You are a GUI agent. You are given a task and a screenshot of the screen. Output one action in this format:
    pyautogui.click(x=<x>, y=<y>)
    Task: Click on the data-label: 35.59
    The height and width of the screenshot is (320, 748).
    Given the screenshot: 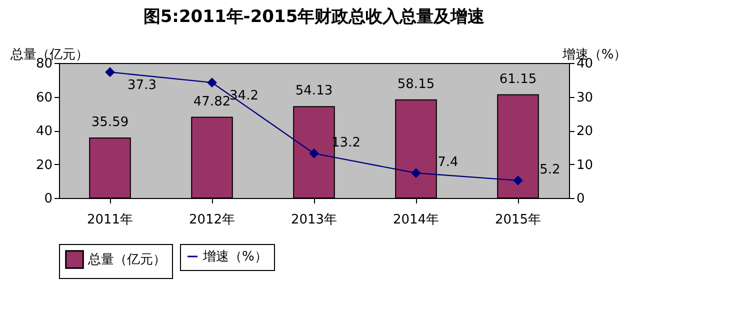 What is the action you would take?
    pyautogui.click(x=110, y=122)
    